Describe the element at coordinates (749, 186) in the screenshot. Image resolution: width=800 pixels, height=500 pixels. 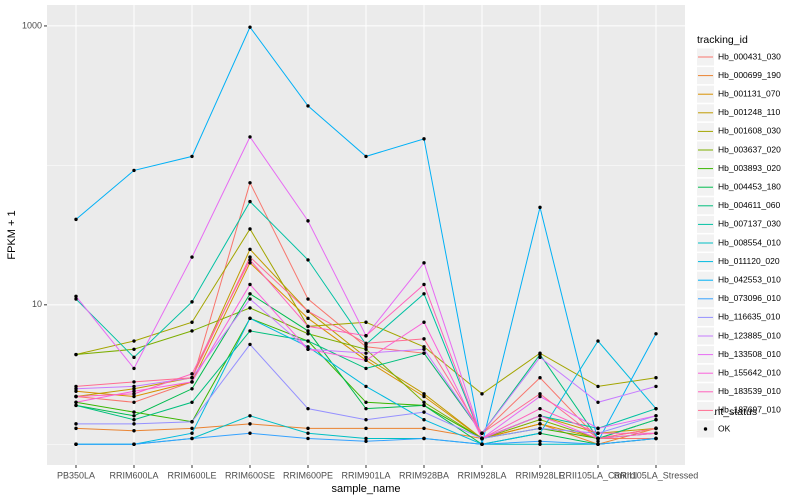
I see `legend-label: Hb_004453_180` at that location.